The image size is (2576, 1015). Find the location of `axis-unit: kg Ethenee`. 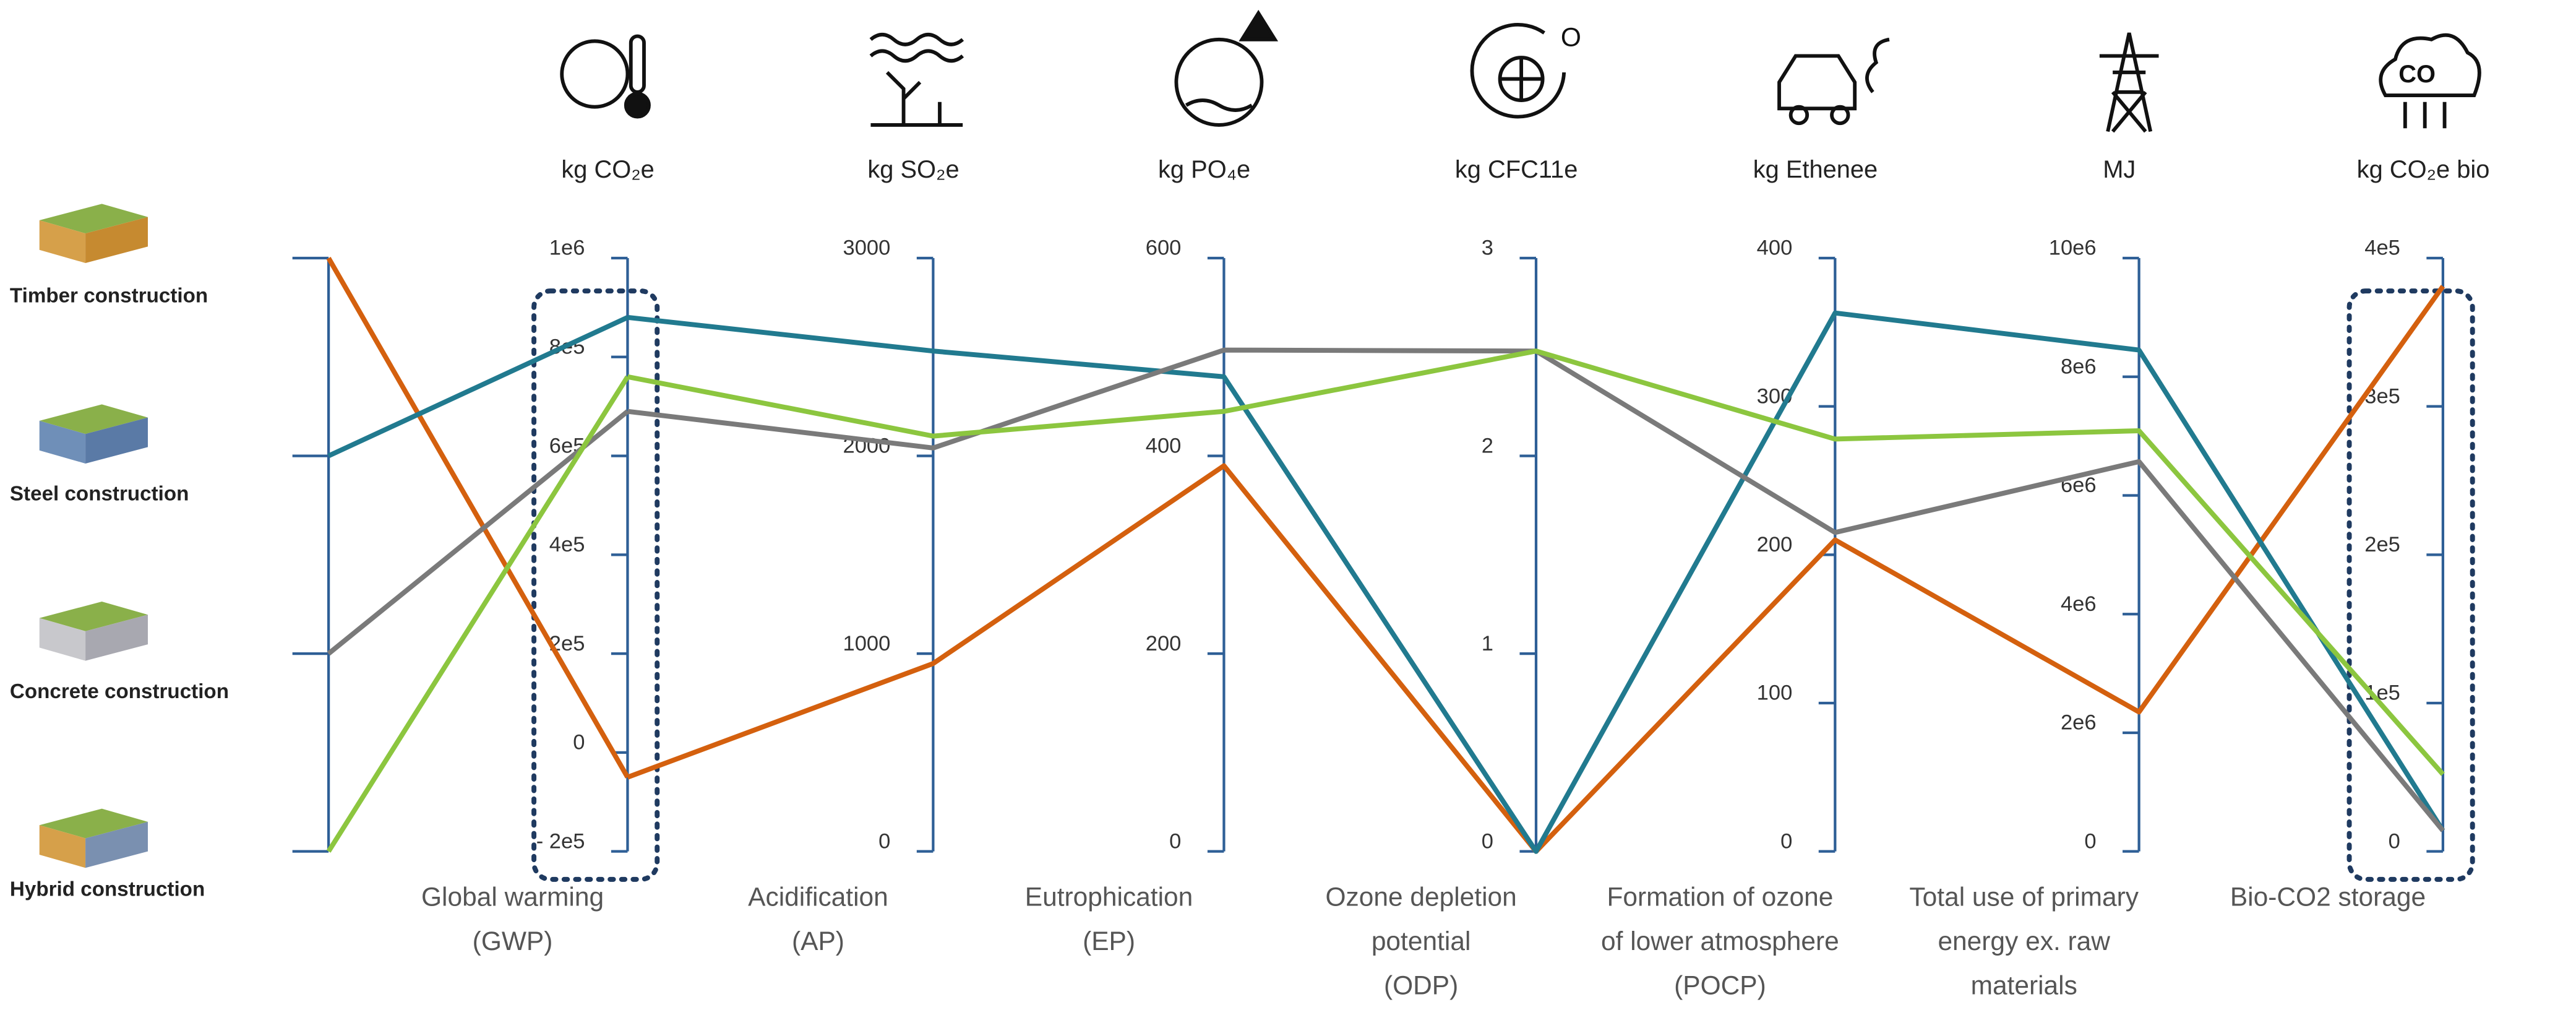

axis-unit: kg Ethenee is located at coordinates (1815, 169).